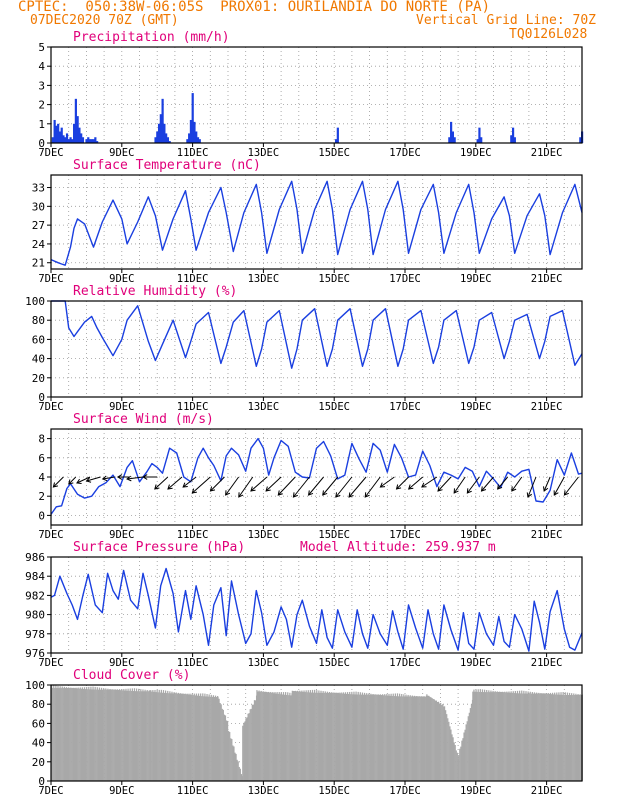  What do you see at coordinates (316, 605) in the screenshot?
I see `panel-frame` at bounding box center [316, 605].